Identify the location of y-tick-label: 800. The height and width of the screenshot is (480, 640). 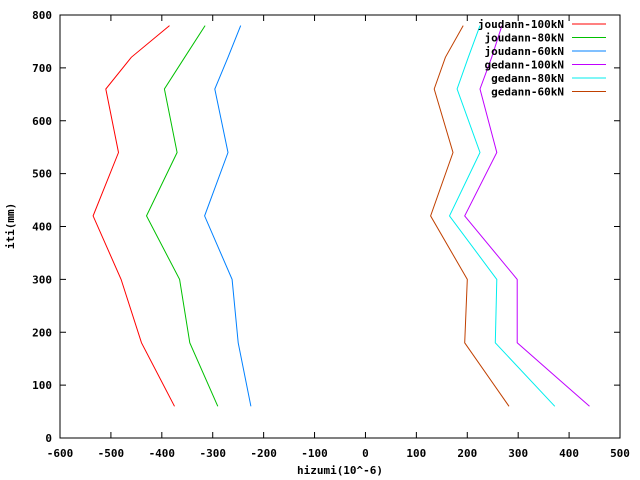
(42, 15).